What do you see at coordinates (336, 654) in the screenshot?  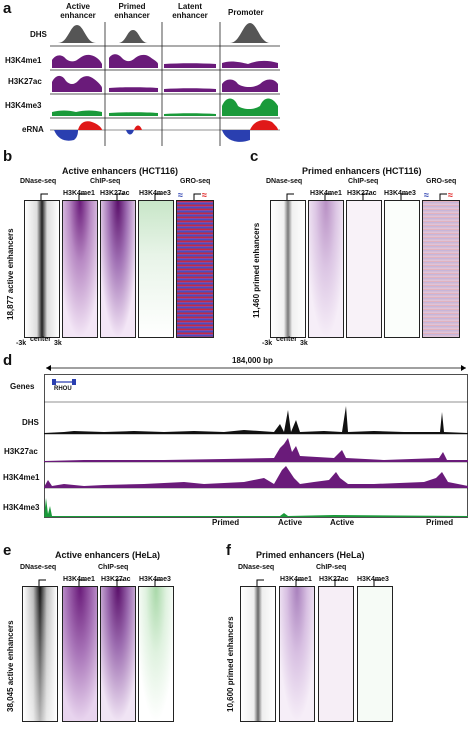 I see `heatmap-f-h3k27ac` at bounding box center [336, 654].